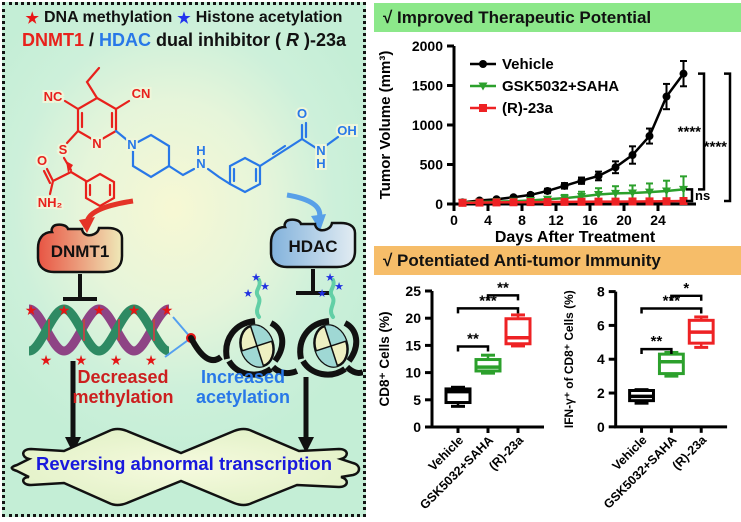 Image resolution: width=741 pixels, height=522 pixels. I want to click on compound-title: DNMT1/HDAC dual inhibitor (R)-23a, so click(184, 40).